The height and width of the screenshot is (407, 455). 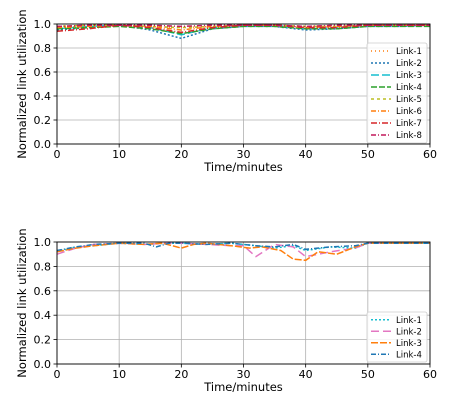 What do you see at coordinates (57, 374) in the screenshot?
I see `c1-x-tick-label: 0` at bounding box center [57, 374].